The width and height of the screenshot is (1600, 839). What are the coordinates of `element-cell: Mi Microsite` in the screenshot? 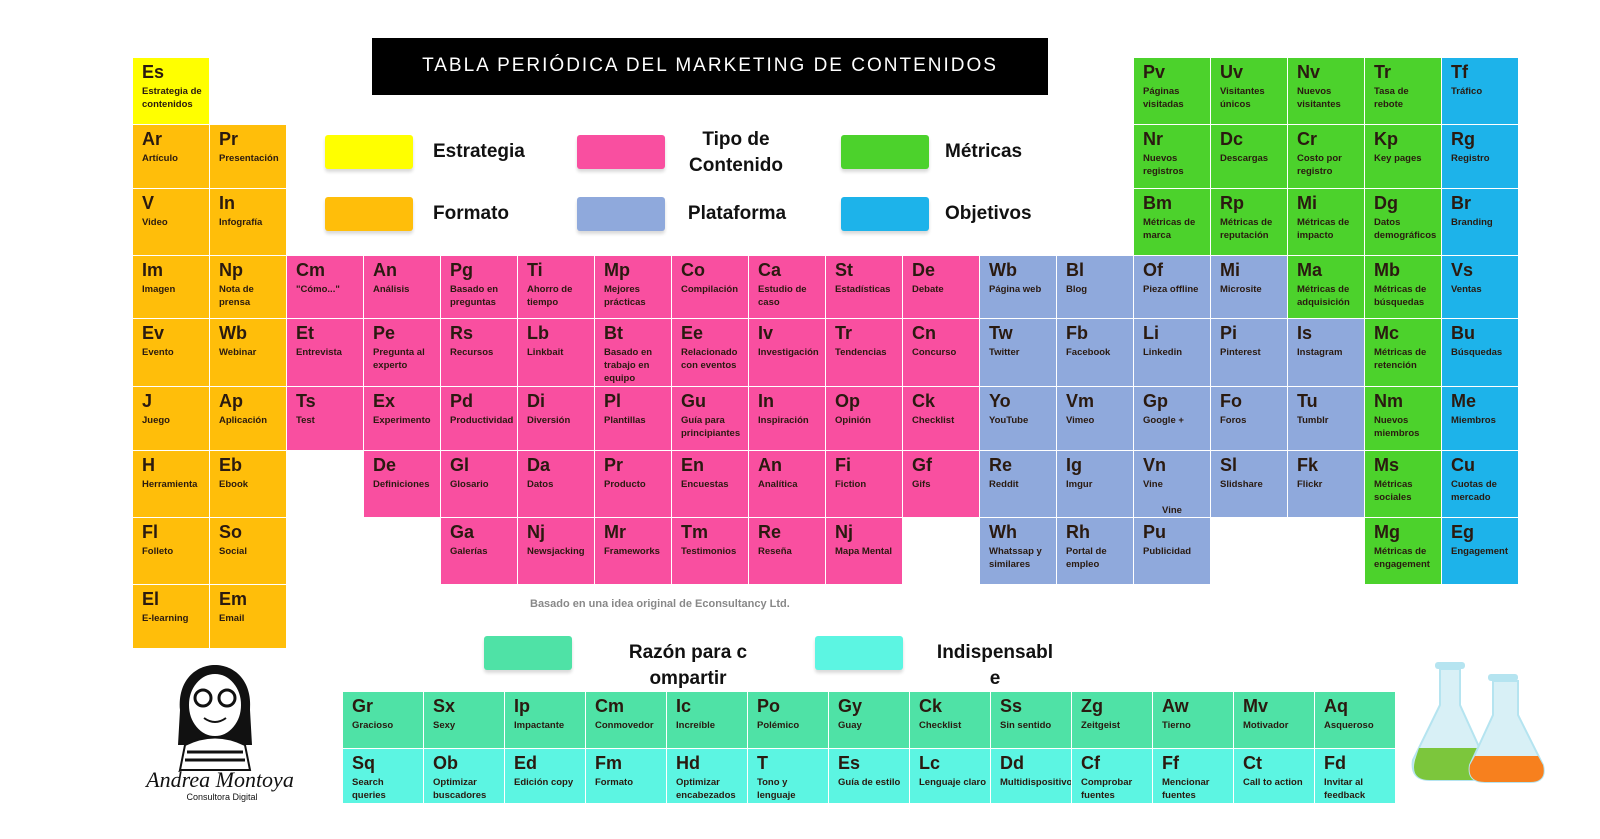 It's located at (1249, 287).